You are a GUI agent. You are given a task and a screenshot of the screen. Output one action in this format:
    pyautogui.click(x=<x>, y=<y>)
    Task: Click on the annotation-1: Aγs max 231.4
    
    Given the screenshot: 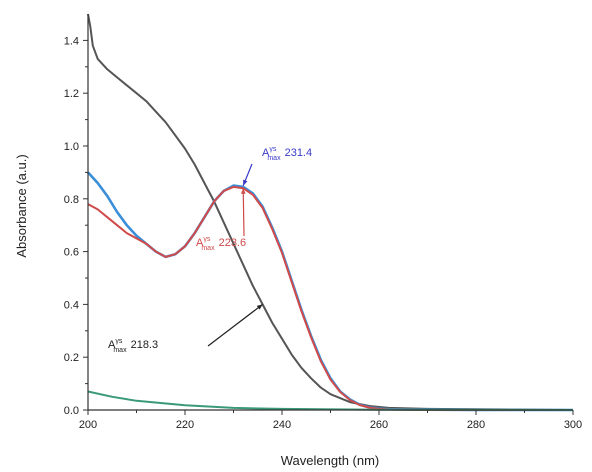 What is the action you would take?
    pyautogui.click(x=277, y=166)
    